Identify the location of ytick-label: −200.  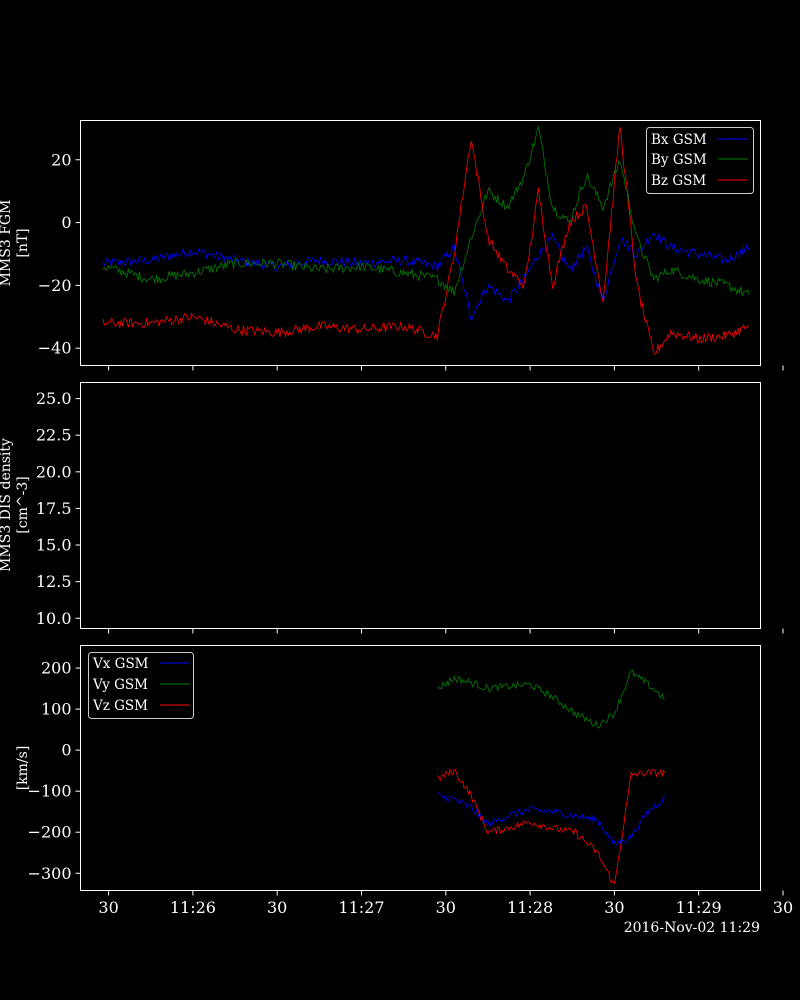
(50, 832).